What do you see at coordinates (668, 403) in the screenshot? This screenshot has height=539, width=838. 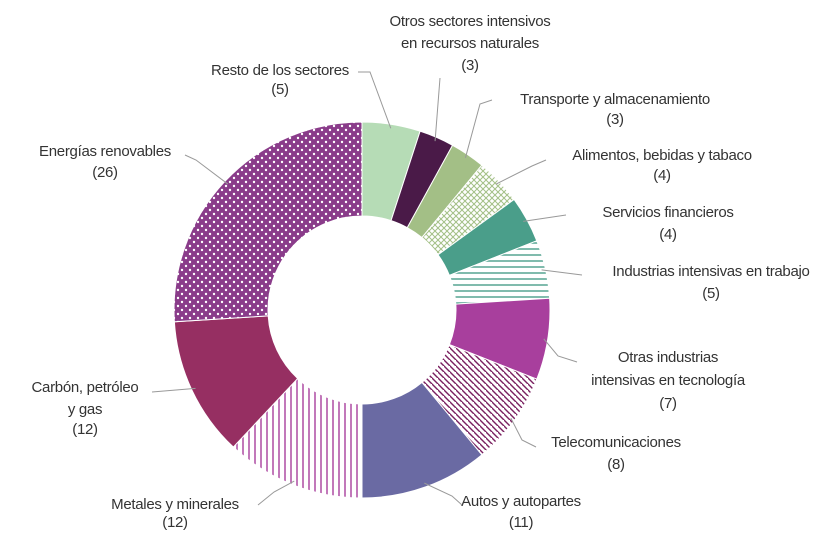 I see `value-label: (7)` at bounding box center [668, 403].